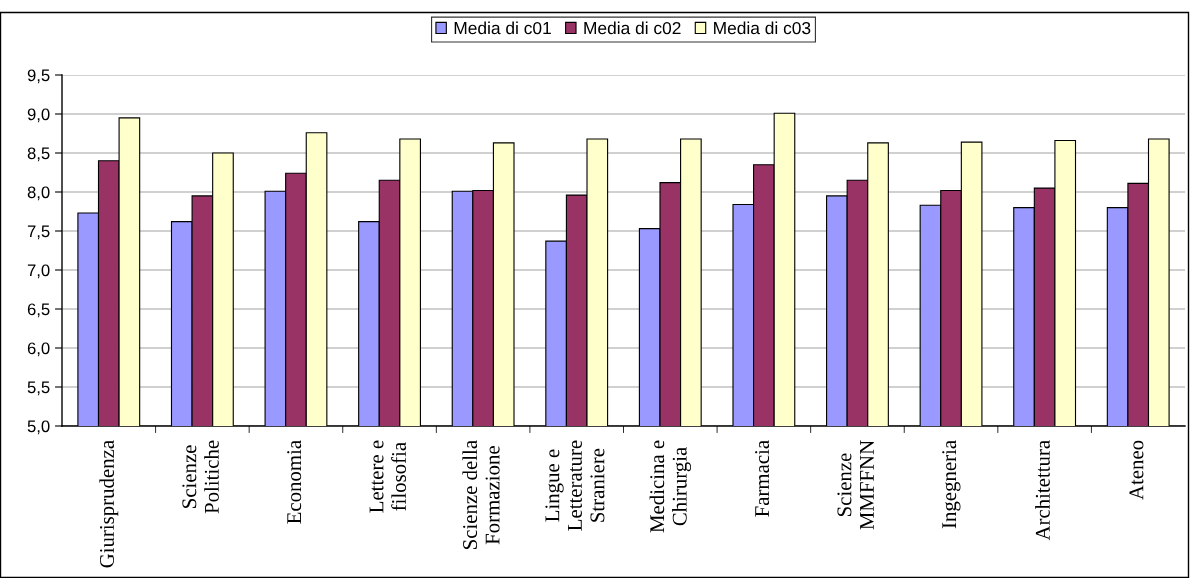  I want to click on y-tick-label: 6,0, so click(38, 349).